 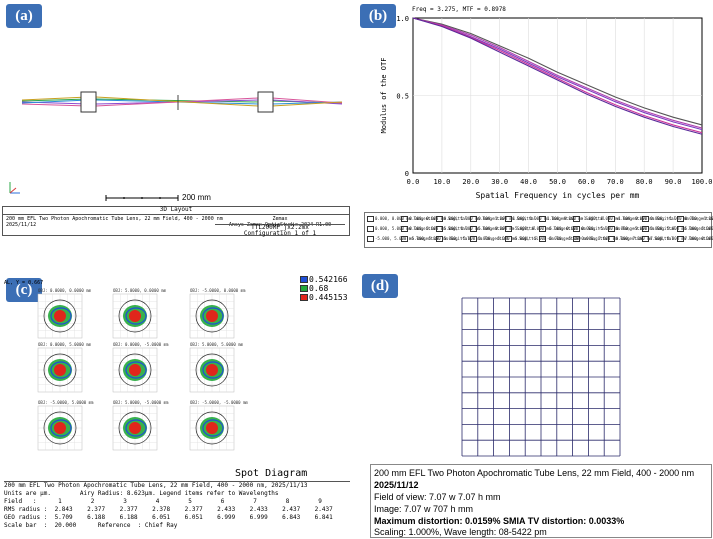 I want to click on mtf-legend-item: -1.000, 0.000 mm Sagittal, so click(x=641, y=219).